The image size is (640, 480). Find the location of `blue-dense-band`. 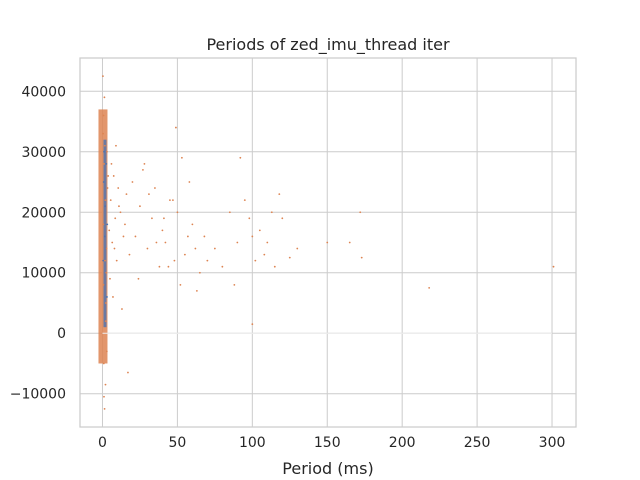

blue-dense-band is located at coordinates (105, 233).